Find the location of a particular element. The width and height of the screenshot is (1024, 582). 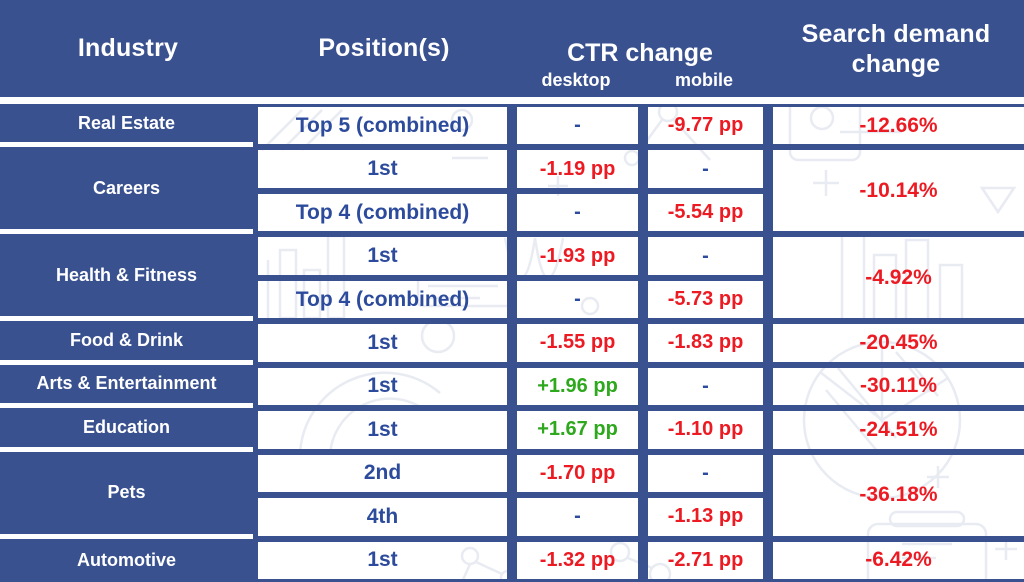

search-demand-cell: -36.18% is located at coordinates (896, 495).